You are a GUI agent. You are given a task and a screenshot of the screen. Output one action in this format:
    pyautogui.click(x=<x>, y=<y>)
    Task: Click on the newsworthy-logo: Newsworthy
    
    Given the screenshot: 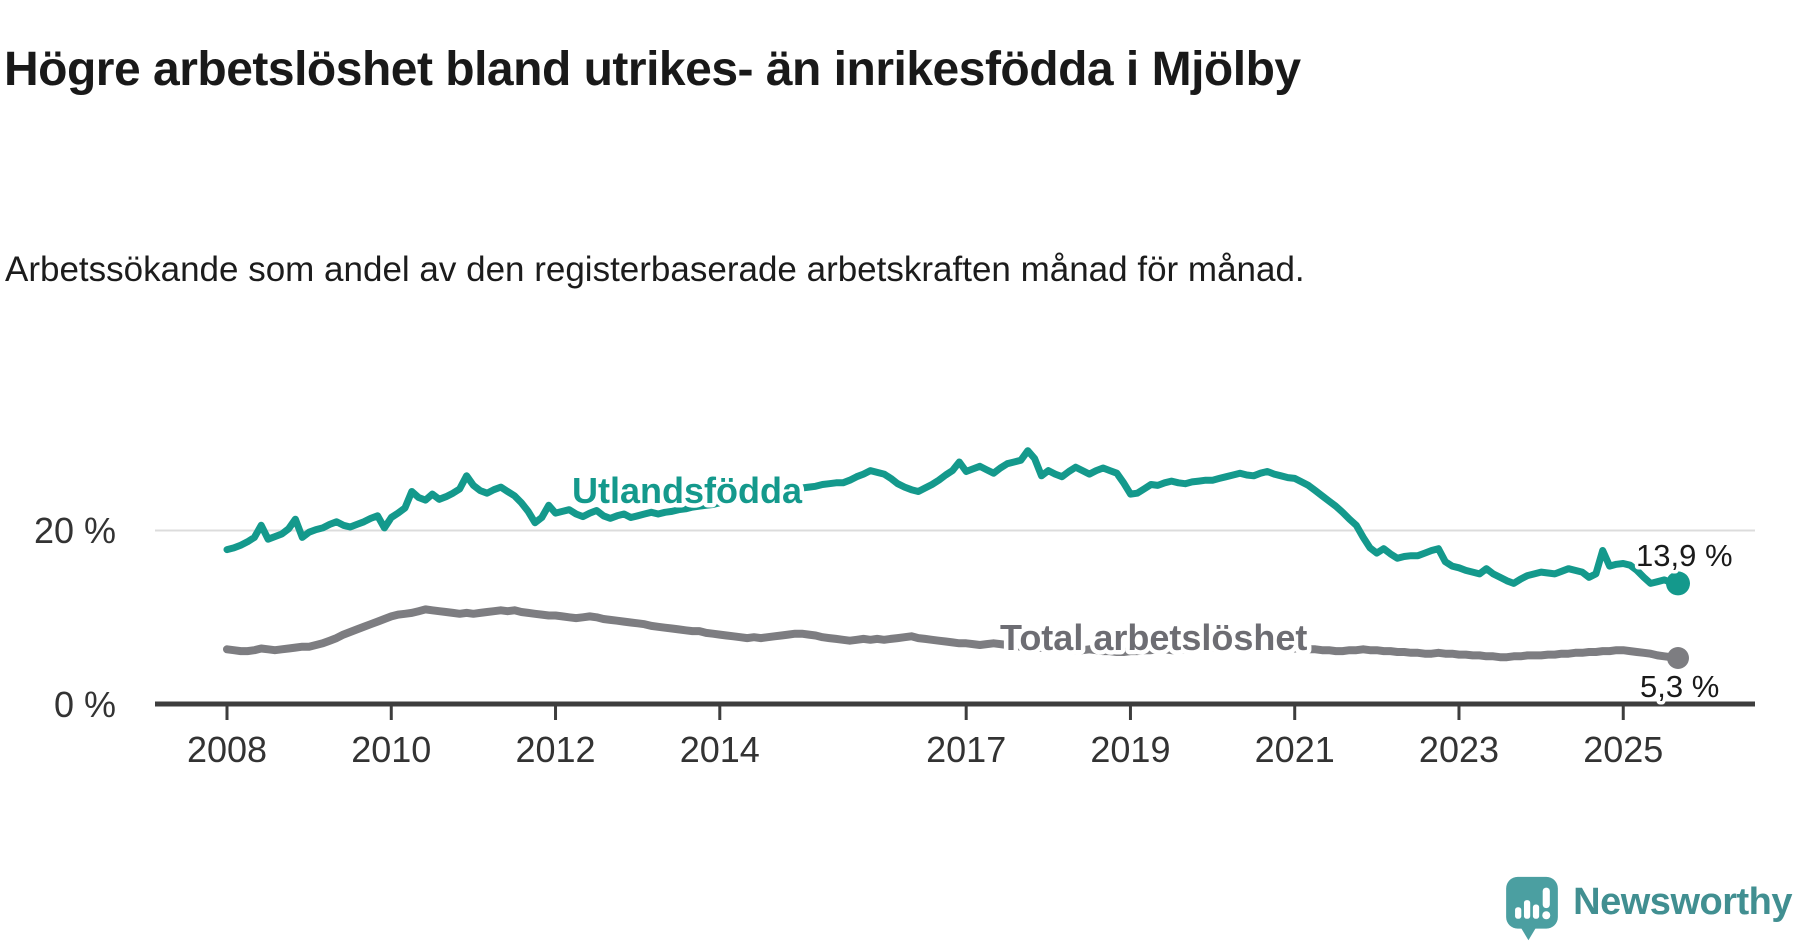 What is the action you would take?
    pyautogui.click(x=1648, y=909)
    